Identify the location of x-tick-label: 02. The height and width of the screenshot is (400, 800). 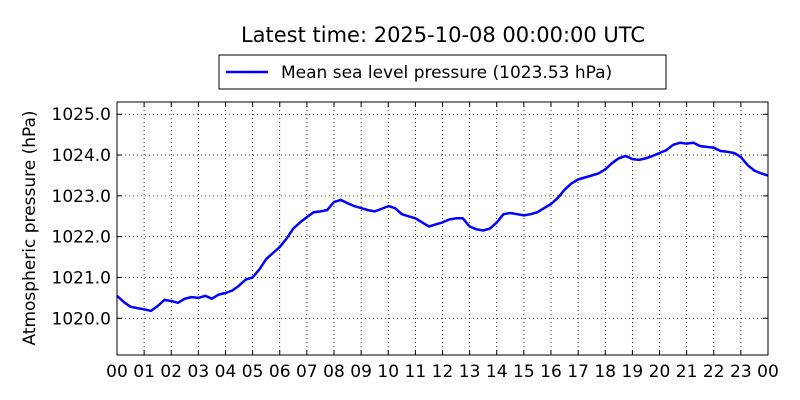
(171, 372).